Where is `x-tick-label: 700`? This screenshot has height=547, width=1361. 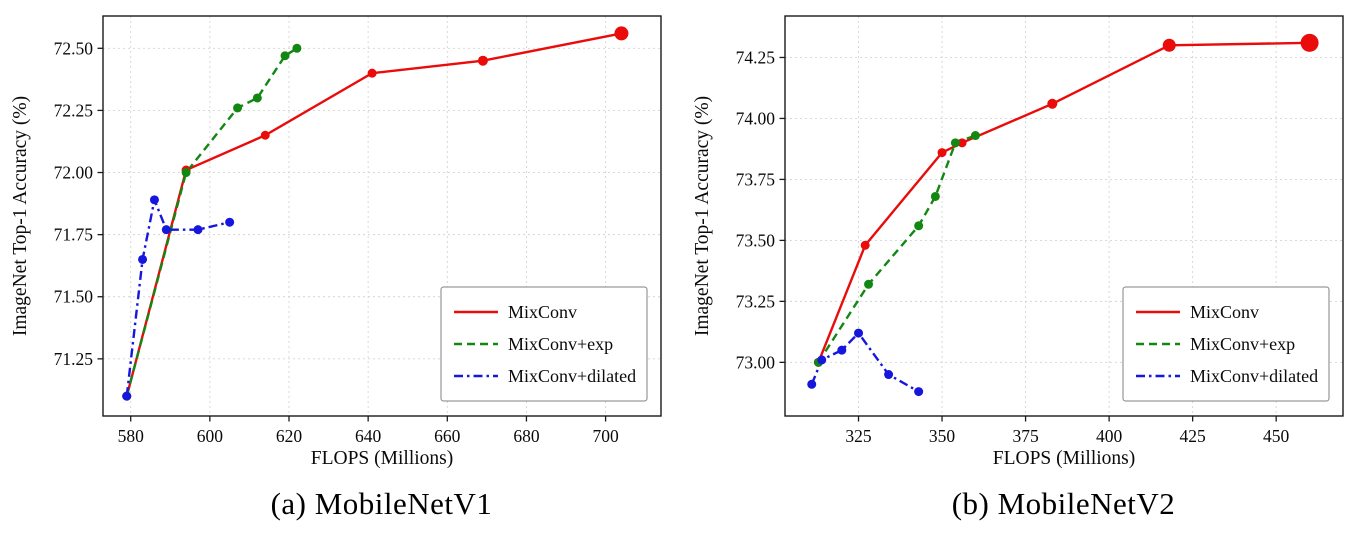 x-tick-label: 700 is located at coordinates (605, 436).